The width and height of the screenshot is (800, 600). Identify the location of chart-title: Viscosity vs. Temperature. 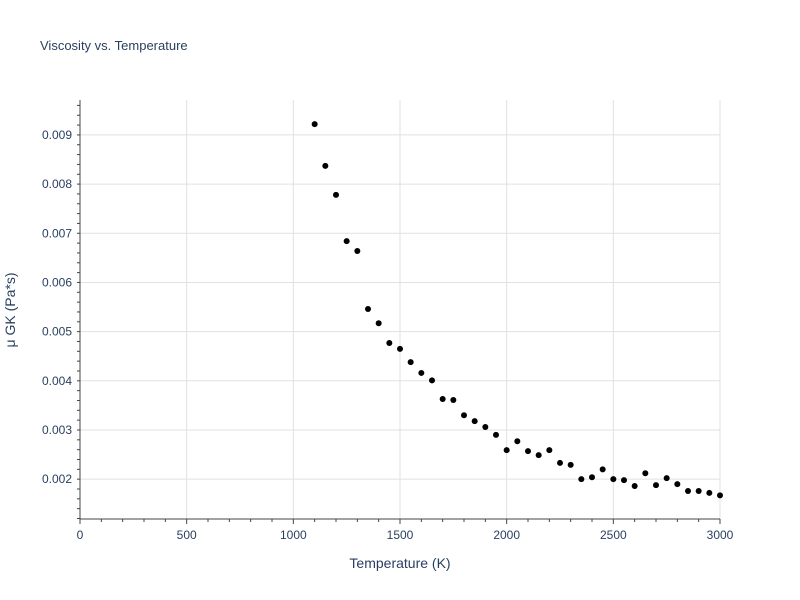
(114, 45).